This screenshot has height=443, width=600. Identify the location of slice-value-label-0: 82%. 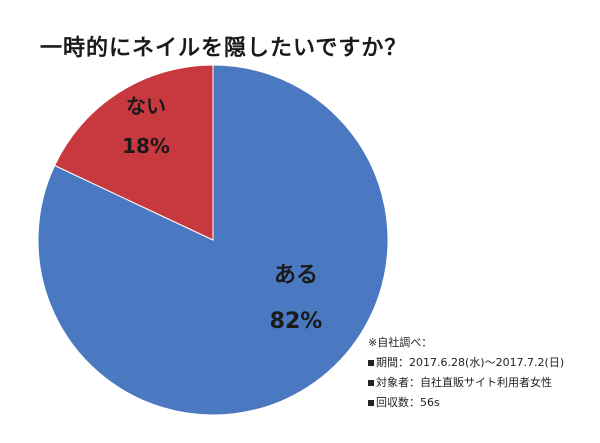
(296, 321).